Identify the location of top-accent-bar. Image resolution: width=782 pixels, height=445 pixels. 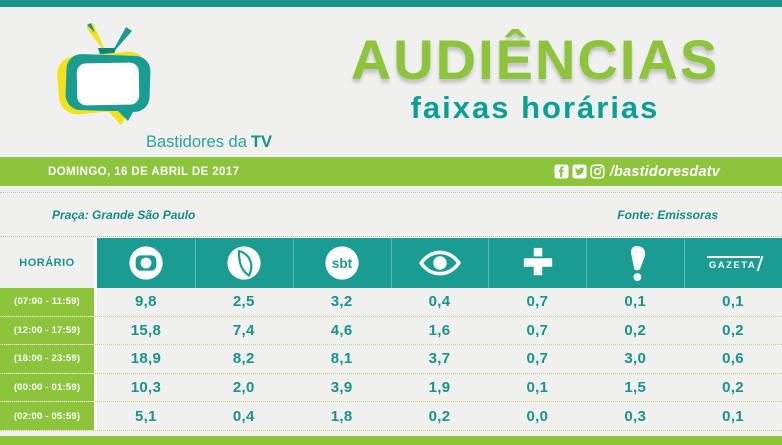
(391, 3).